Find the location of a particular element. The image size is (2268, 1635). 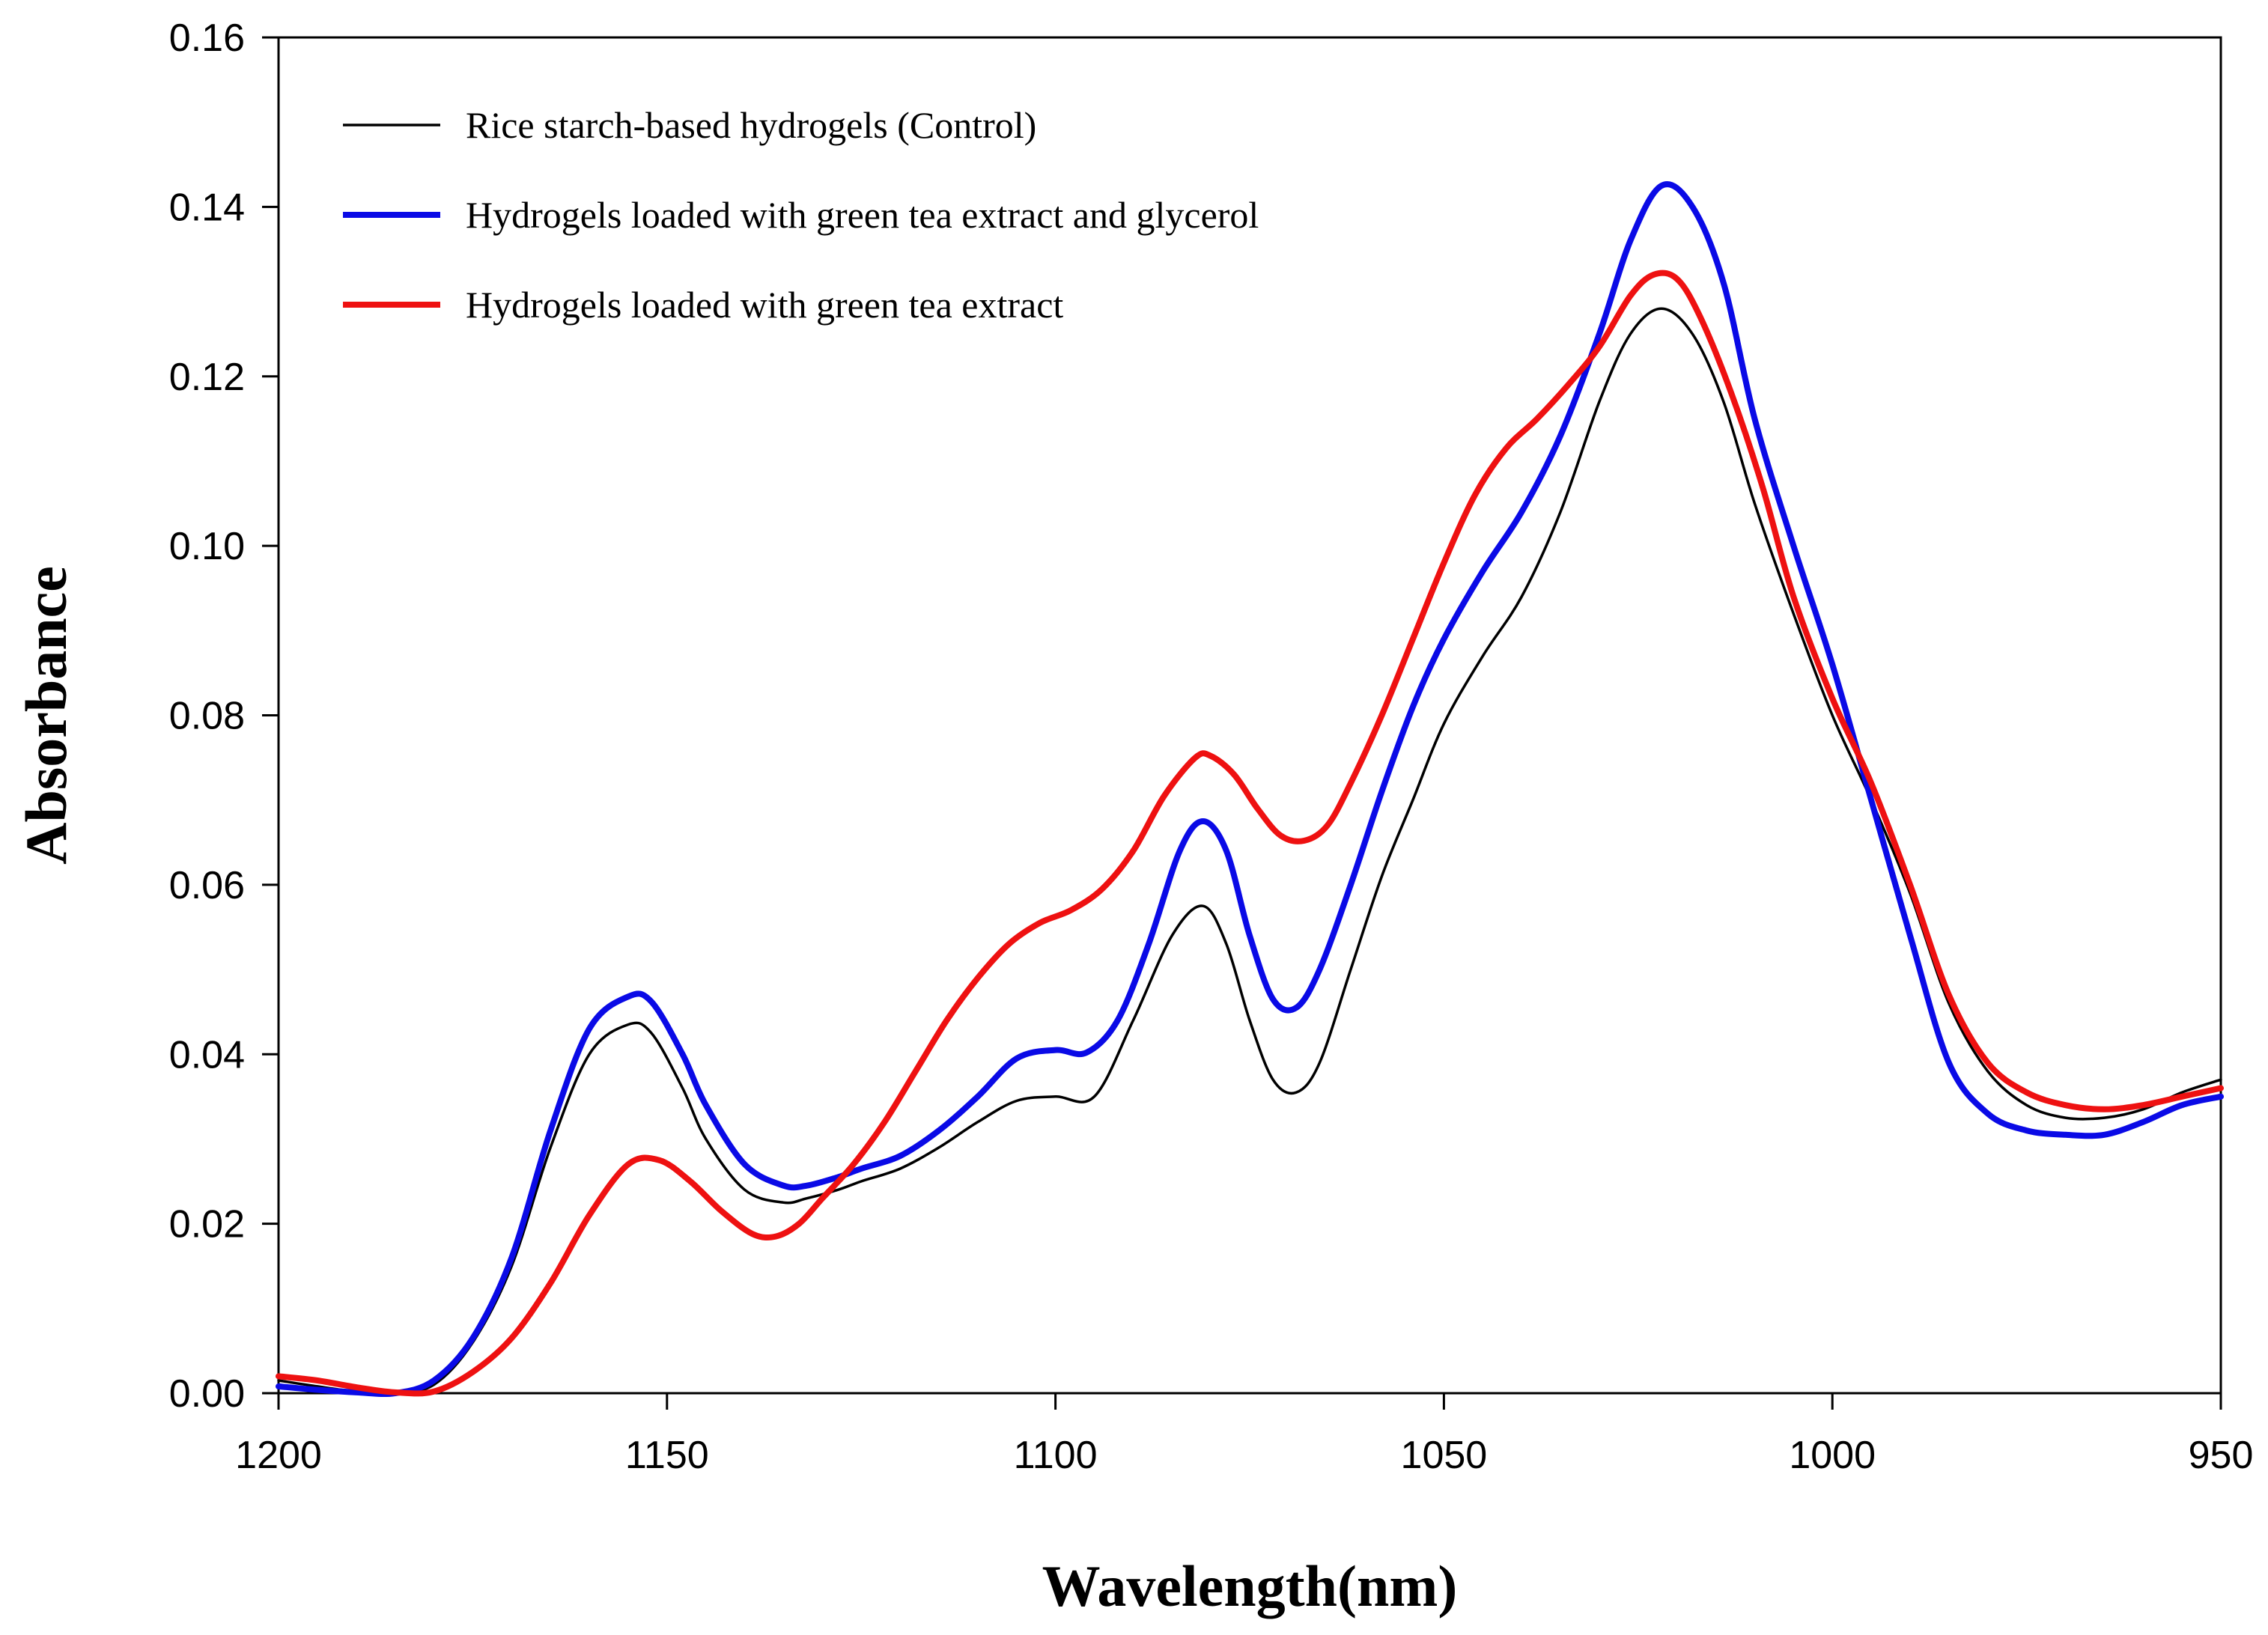

y-tick-label: 0.08 is located at coordinates (207, 717).